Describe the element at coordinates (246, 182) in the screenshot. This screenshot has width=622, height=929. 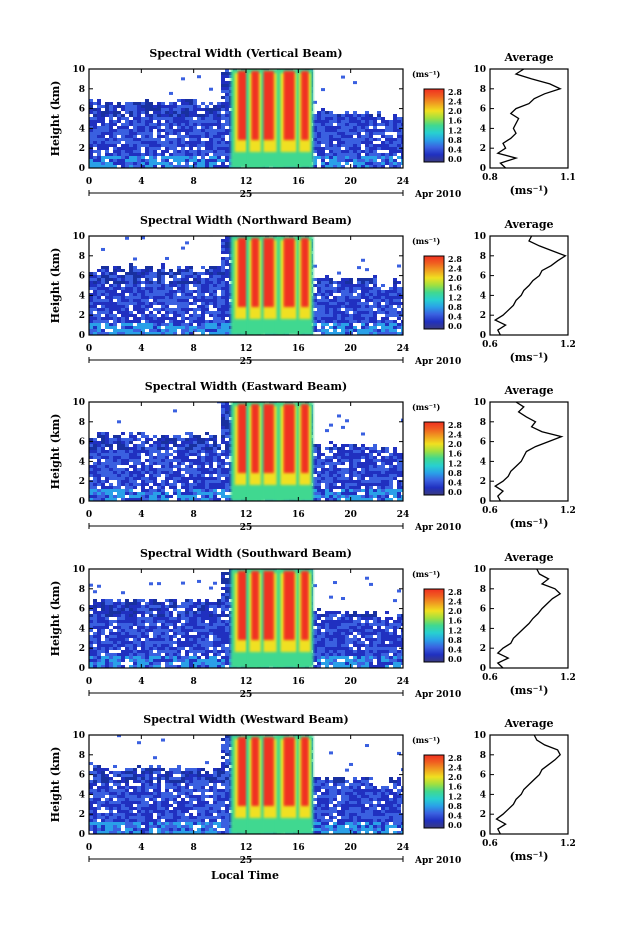
I see `x-tick-label: 12` at that location.